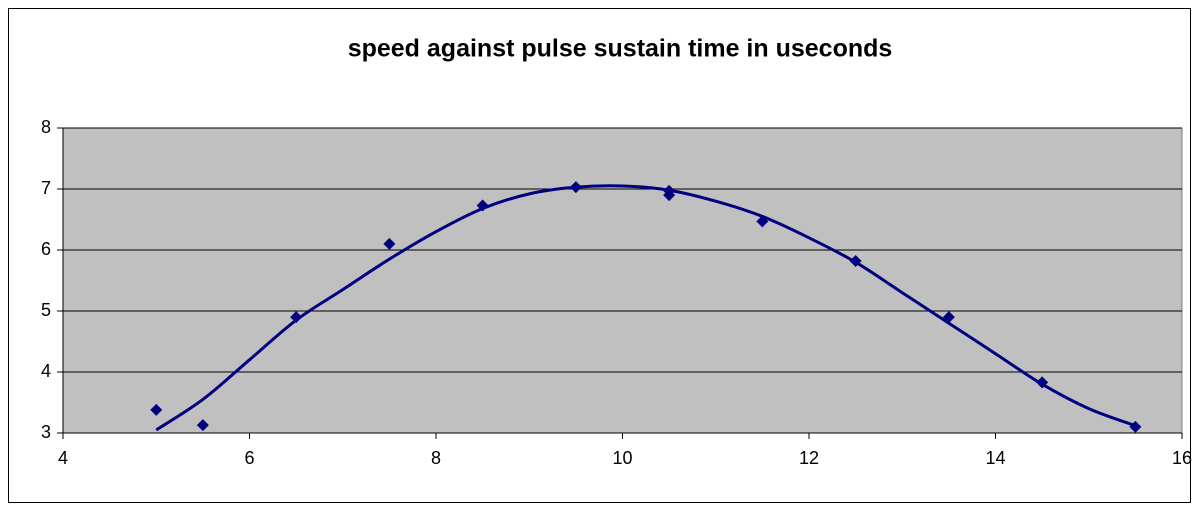  What do you see at coordinates (46, 188) in the screenshot?
I see `y-tick-label: 7` at bounding box center [46, 188].